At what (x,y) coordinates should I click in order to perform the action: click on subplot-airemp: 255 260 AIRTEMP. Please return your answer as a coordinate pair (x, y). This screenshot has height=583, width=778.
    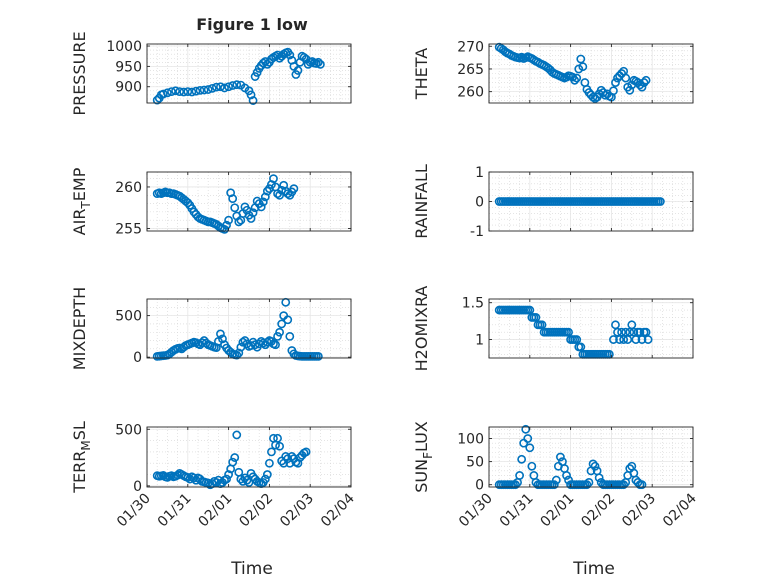
    Looking at the image, I should click on (211, 202).